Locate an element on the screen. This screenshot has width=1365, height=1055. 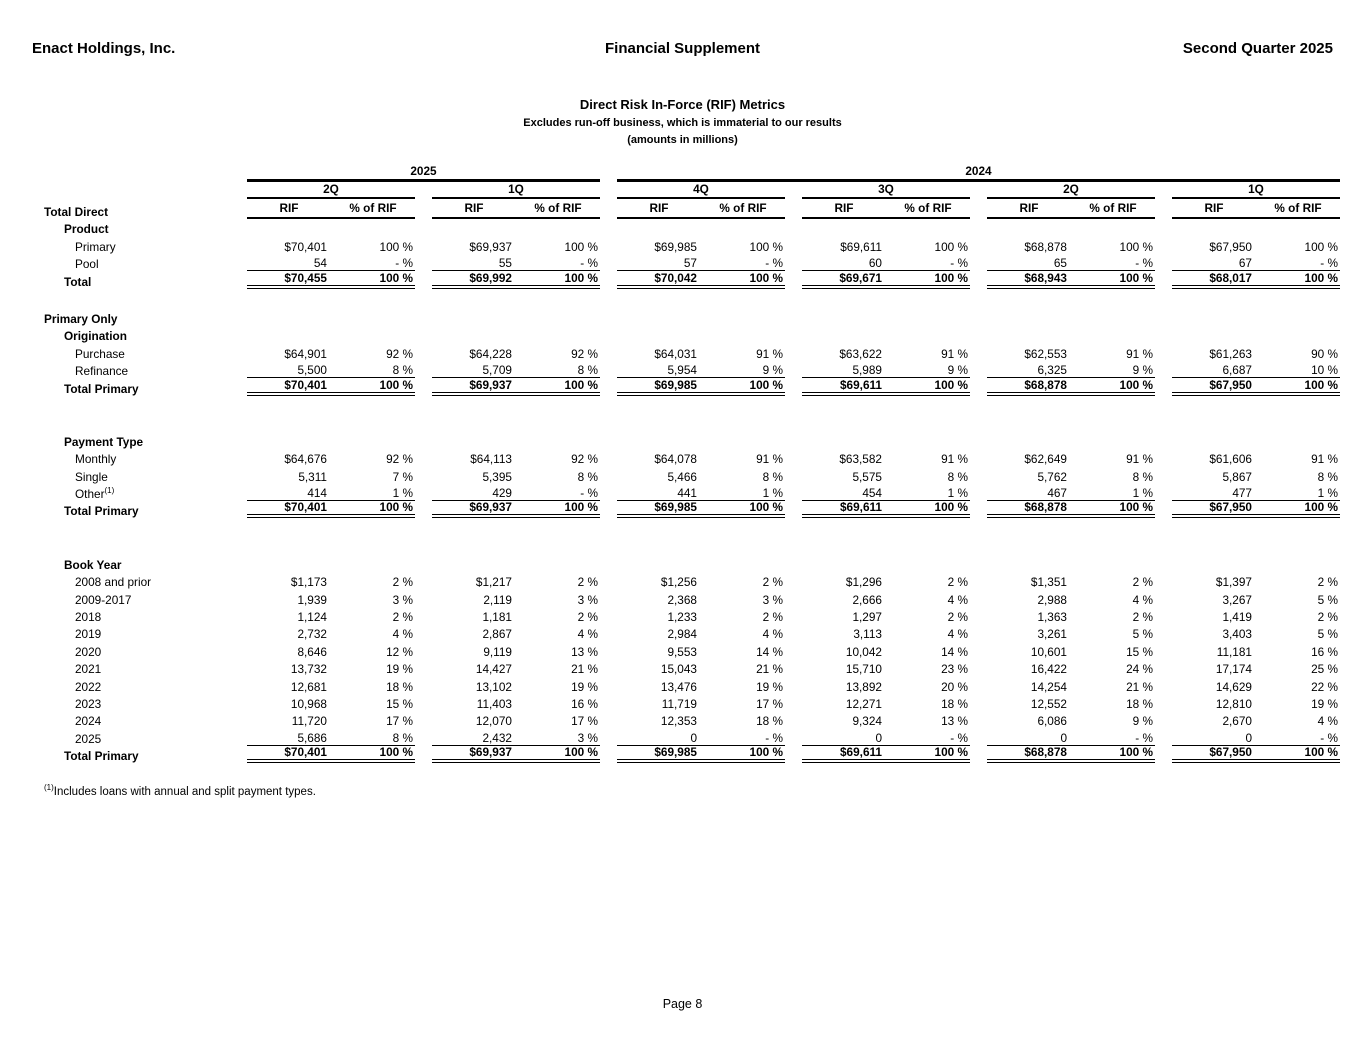
rif-value: 1,419 is located at coordinates (1237, 617).